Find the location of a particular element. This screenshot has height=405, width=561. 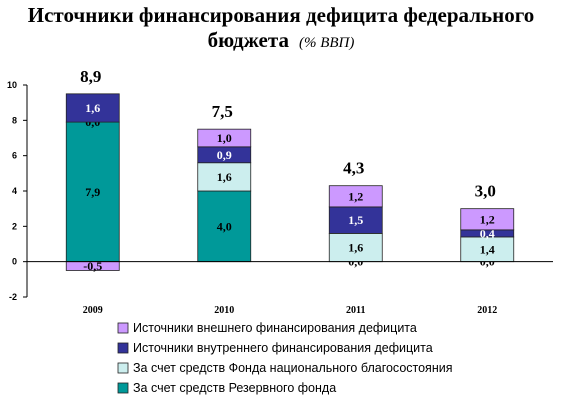

chart-title-line-2-group: бюджета (% ВВП) is located at coordinates (281, 40).